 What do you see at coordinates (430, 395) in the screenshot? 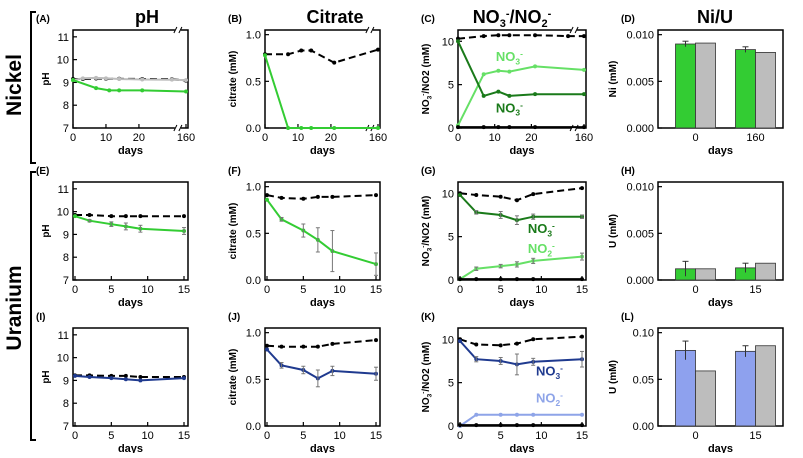
I see `panel-k-ylabel-sub: 3` at bounding box center [430, 395].